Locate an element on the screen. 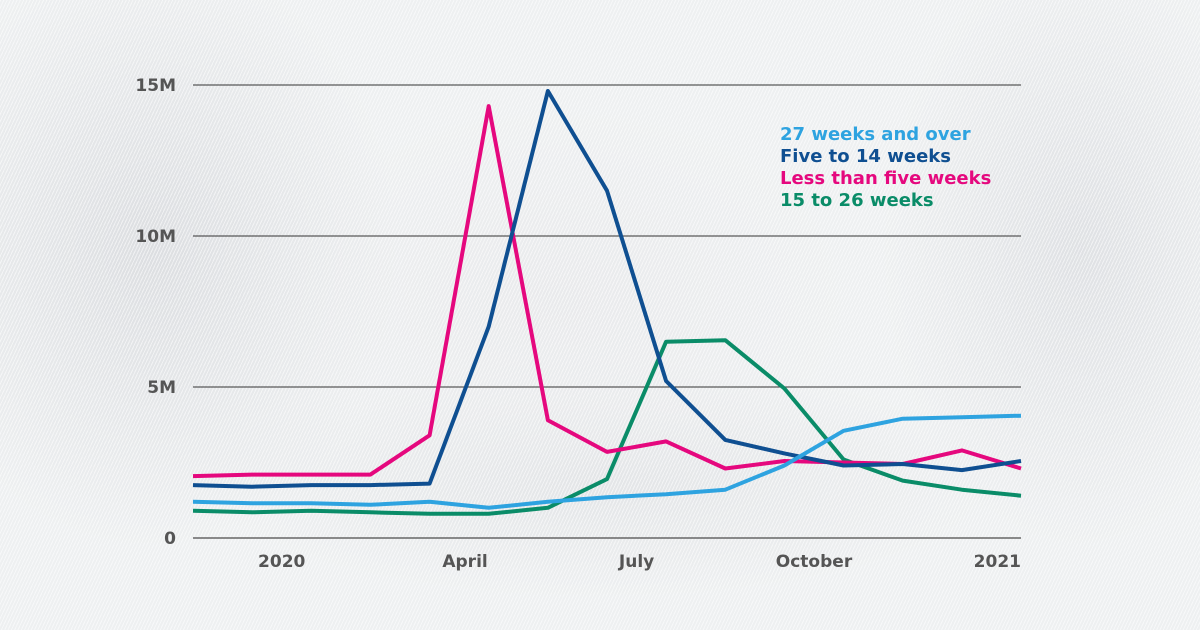 This screenshot has height=630, width=1200. legend-entry: 15 to 26 weeks is located at coordinates (857, 200).